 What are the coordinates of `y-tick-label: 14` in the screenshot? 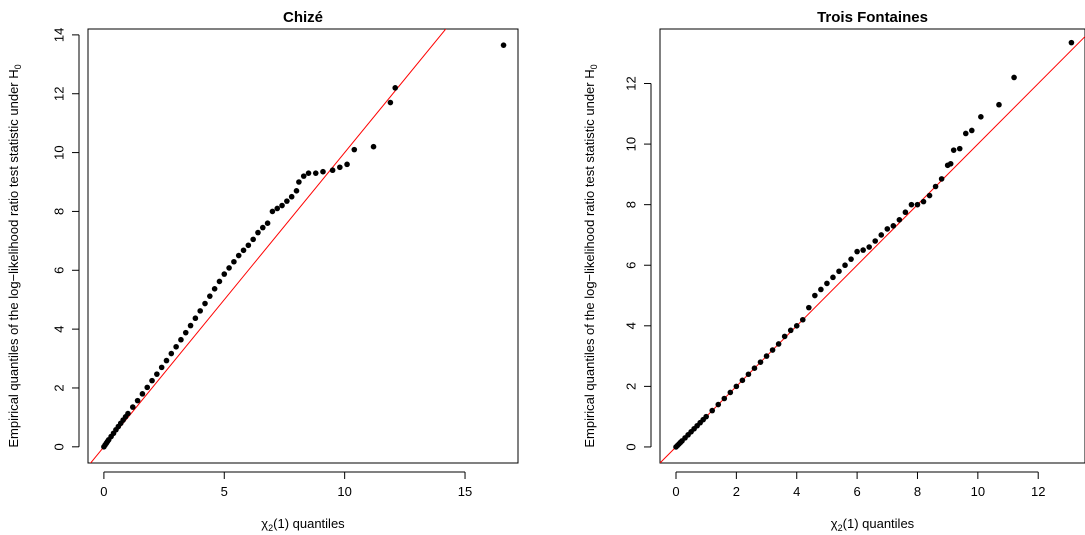 It's located at (58, 35).